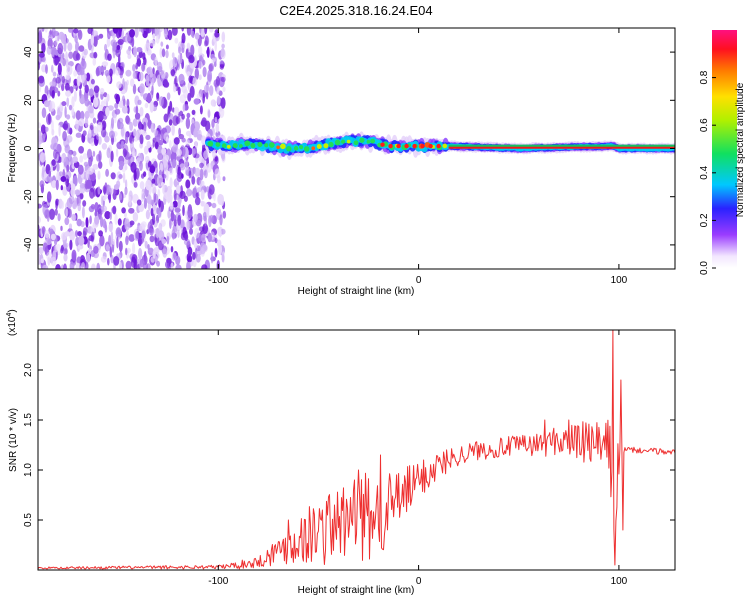  I want to click on snr-scale-prefix: (x10, so click(12, 326).